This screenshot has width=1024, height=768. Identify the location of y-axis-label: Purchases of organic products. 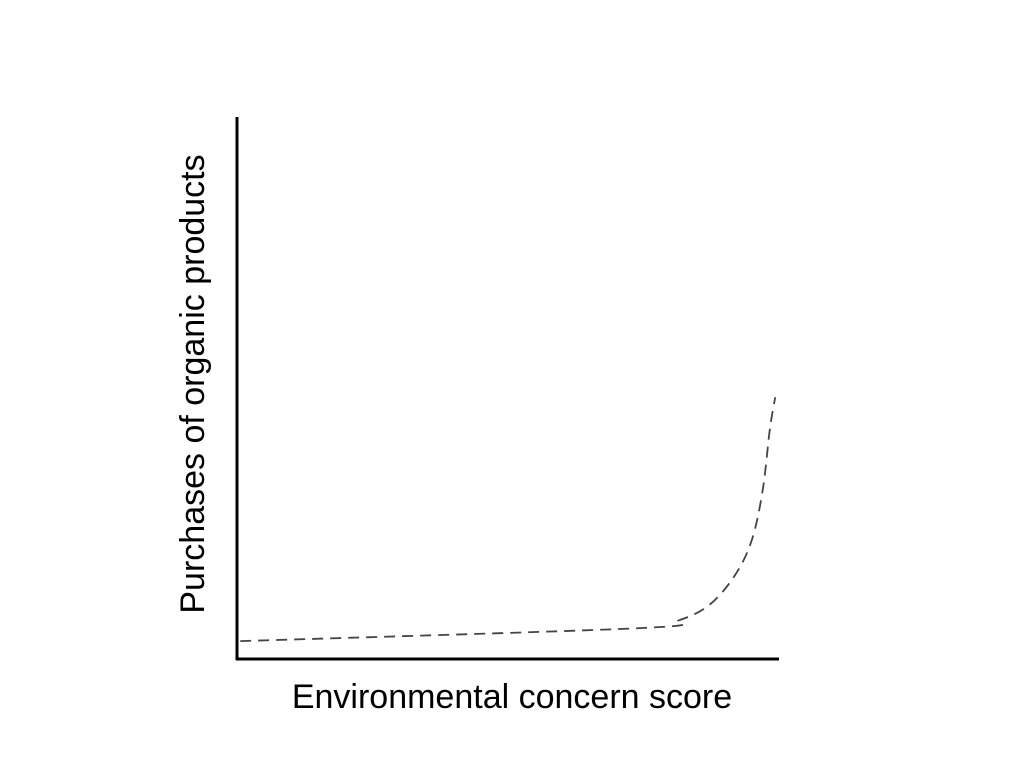
(193, 383).